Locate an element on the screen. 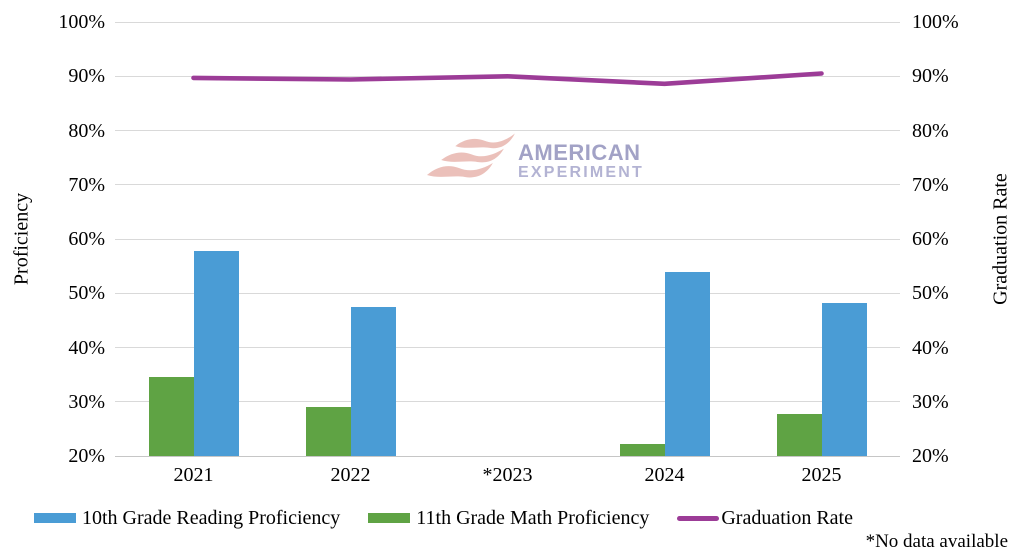  footnote: *No data available is located at coordinates (936, 541).